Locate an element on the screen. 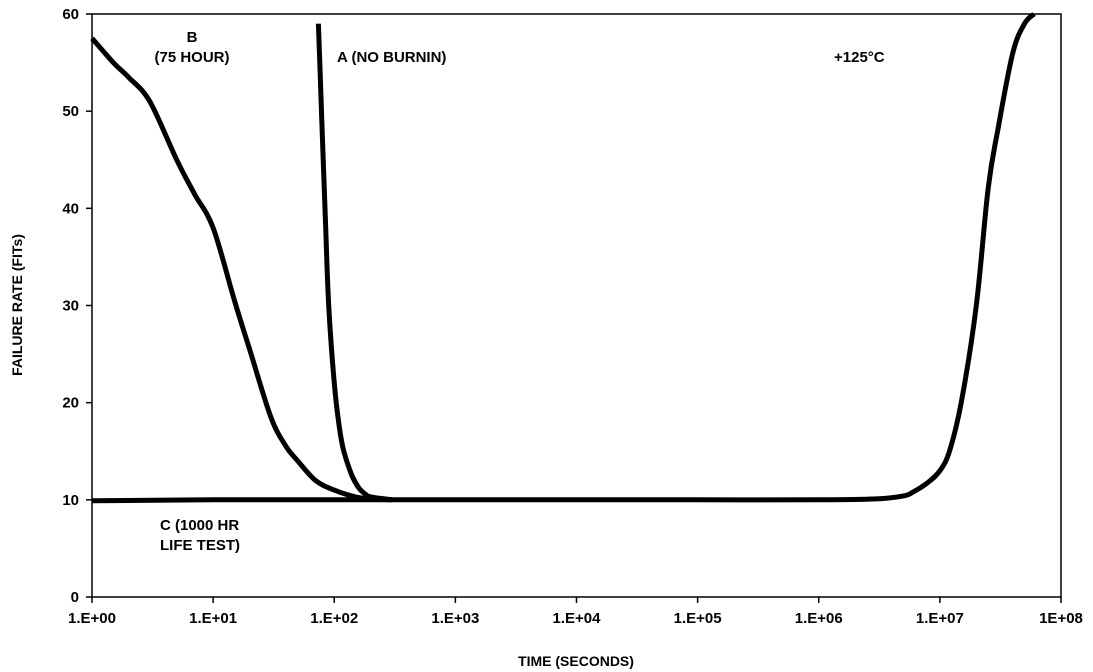 The height and width of the screenshot is (672, 1093). y-tick-label: 40 is located at coordinates (70, 208).